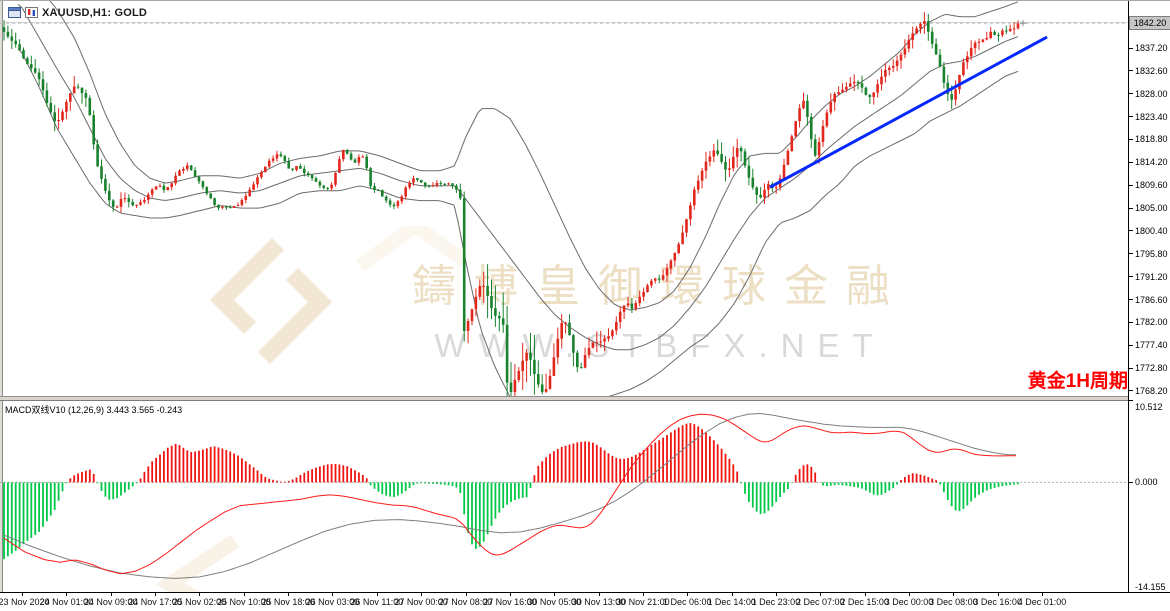 Image resolution: width=1170 pixels, height=611 pixels. What do you see at coordinates (465, 602) in the screenshot?
I see `time-tick-label: 27 Nov 08:00` at bounding box center [465, 602].